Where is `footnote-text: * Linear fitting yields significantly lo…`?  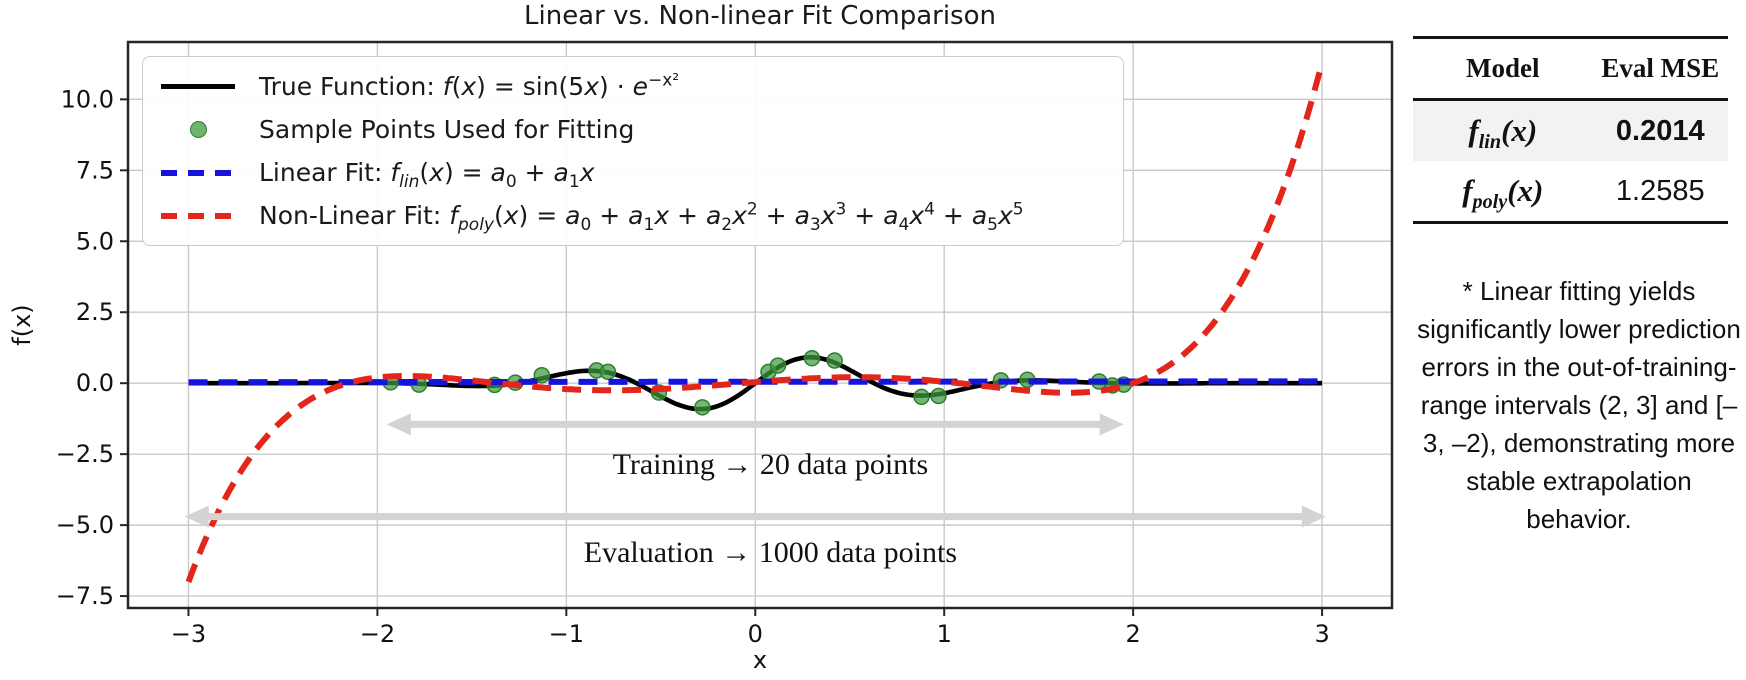 footnote-text: * Linear fitting yields significantly lo… is located at coordinates (1579, 405).